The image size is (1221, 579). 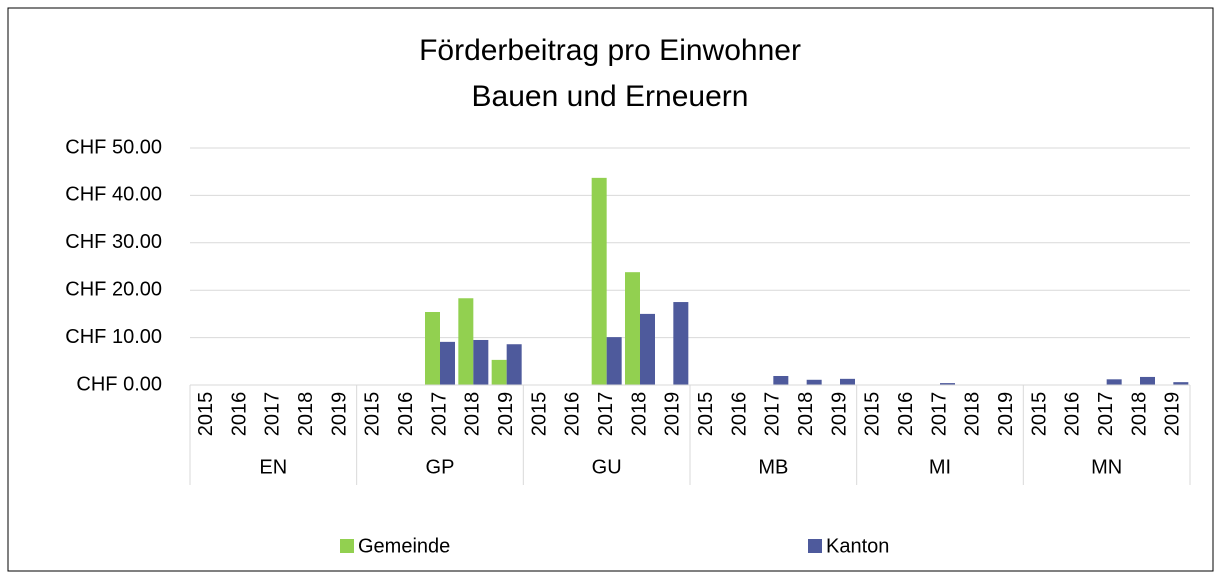 What do you see at coordinates (940, 467) in the screenshot?
I see `group-label: MI` at bounding box center [940, 467].